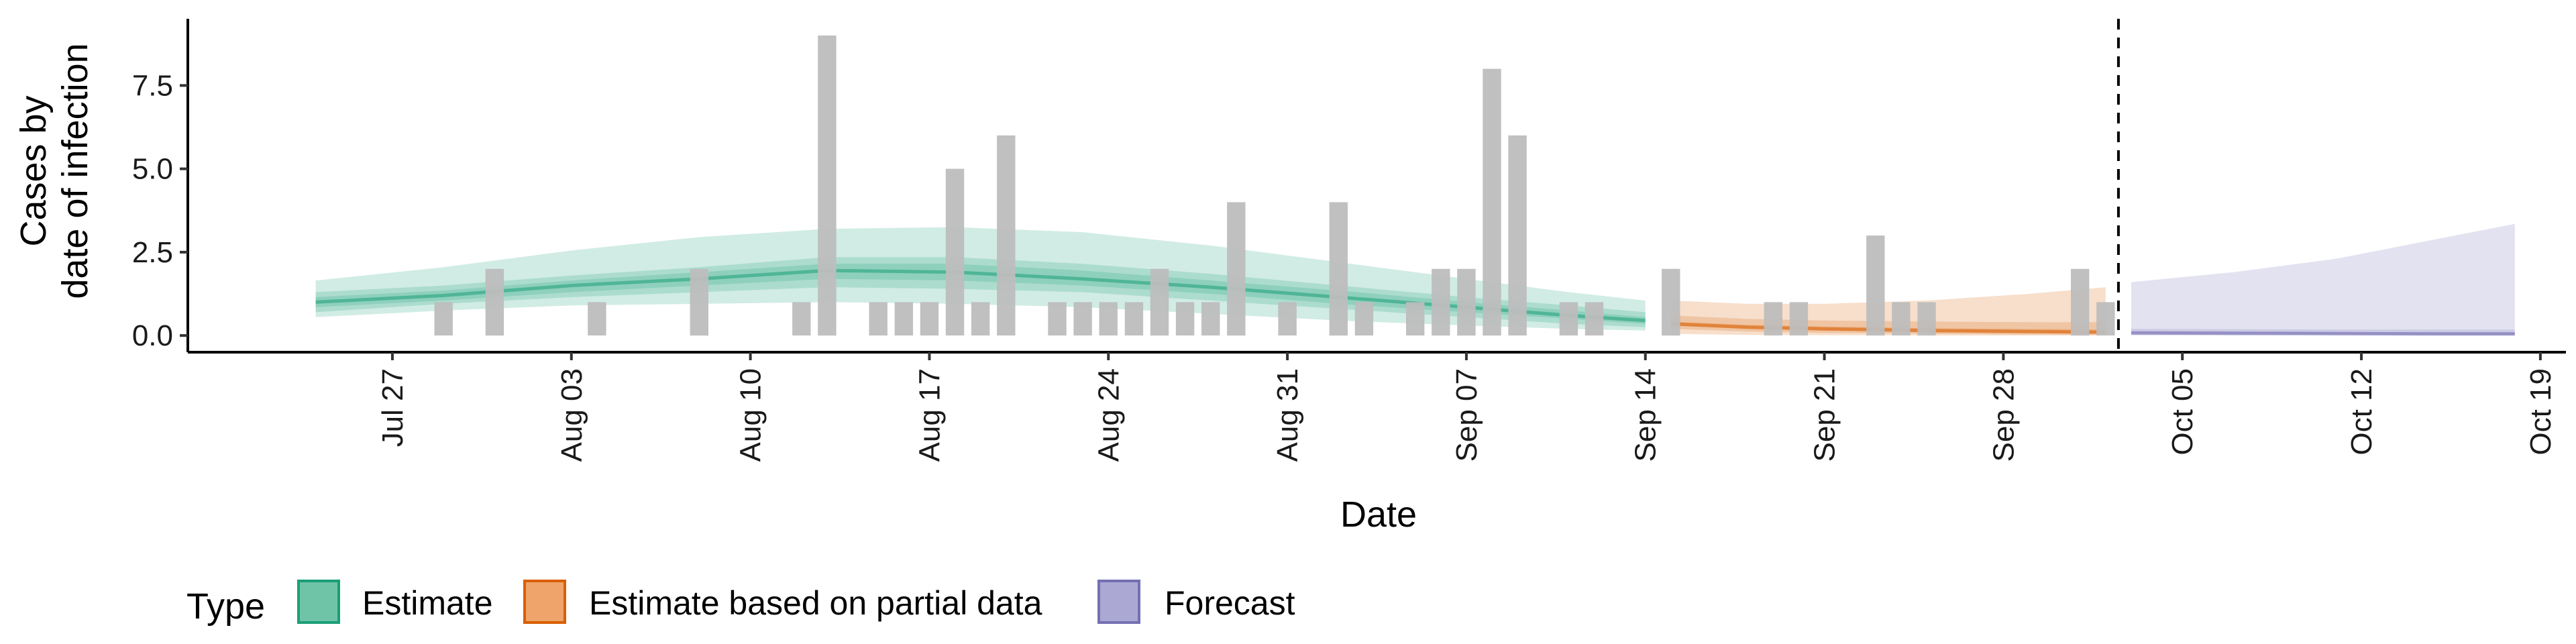 This screenshot has height=644, width=2576. I want to click on y-tick-label: 7.5, so click(152, 85).